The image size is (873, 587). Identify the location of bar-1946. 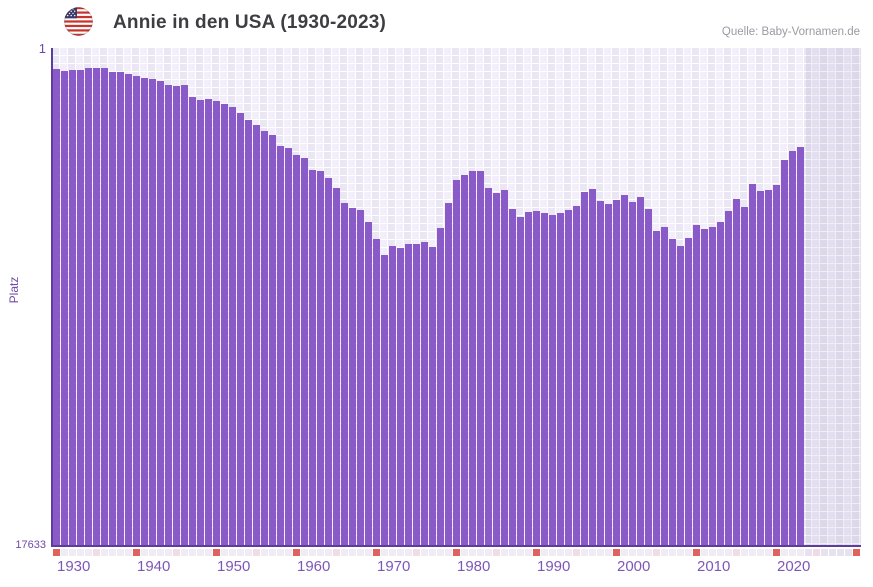
(184, 315).